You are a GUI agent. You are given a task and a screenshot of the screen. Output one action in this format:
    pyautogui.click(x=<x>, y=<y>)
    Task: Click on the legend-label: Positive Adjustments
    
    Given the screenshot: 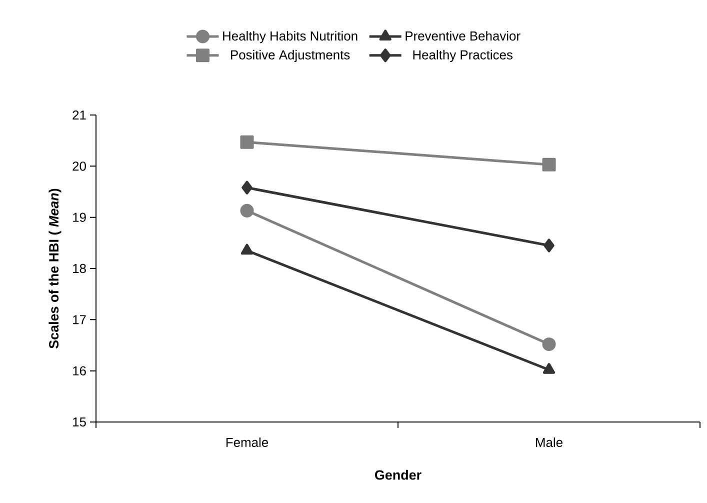 What is the action you would take?
    pyautogui.click(x=290, y=56)
    